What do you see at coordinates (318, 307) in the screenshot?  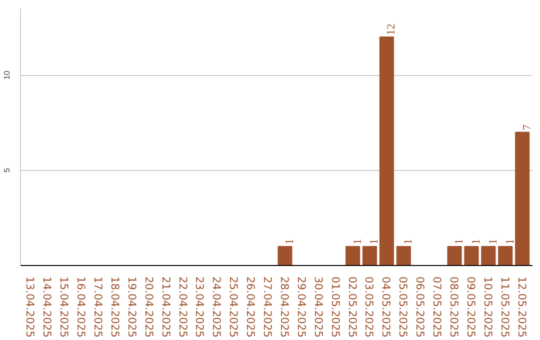 I see `x-tick-label: 30.04.2025` at bounding box center [318, 307].